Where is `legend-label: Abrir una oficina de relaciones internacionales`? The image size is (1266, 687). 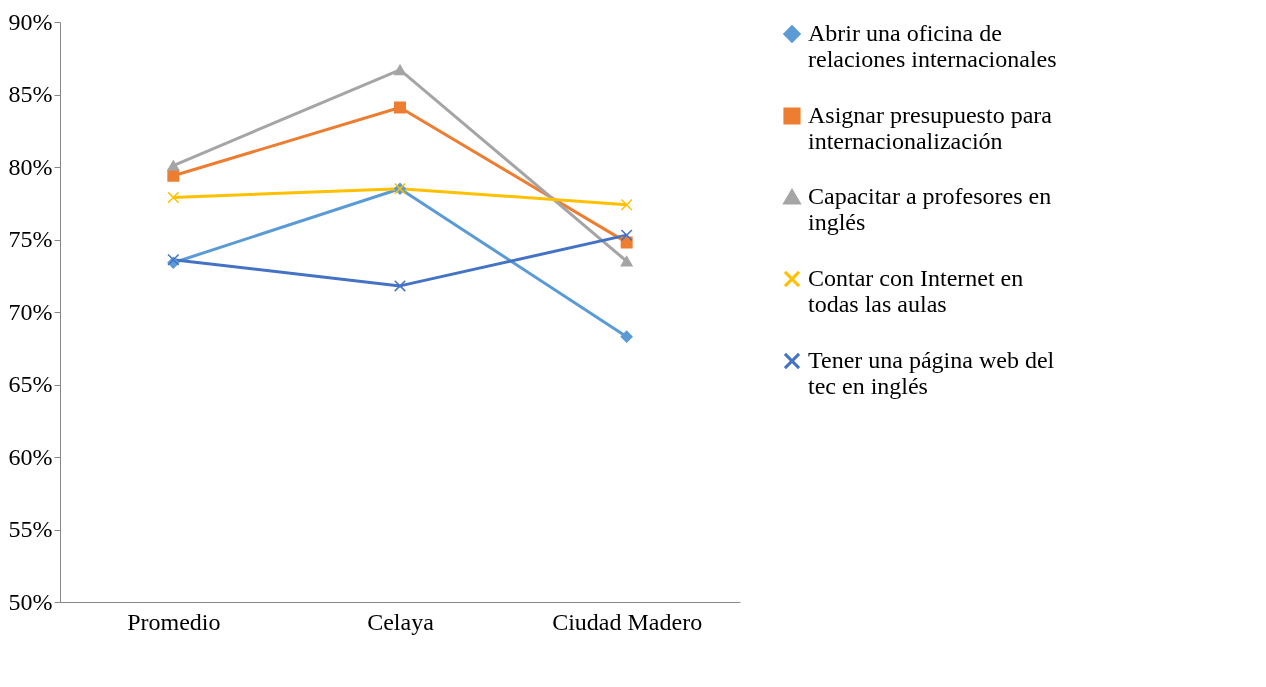 legend-label: Abrir una oficina de relaciones internacionales is located at coordinates (932, 46).